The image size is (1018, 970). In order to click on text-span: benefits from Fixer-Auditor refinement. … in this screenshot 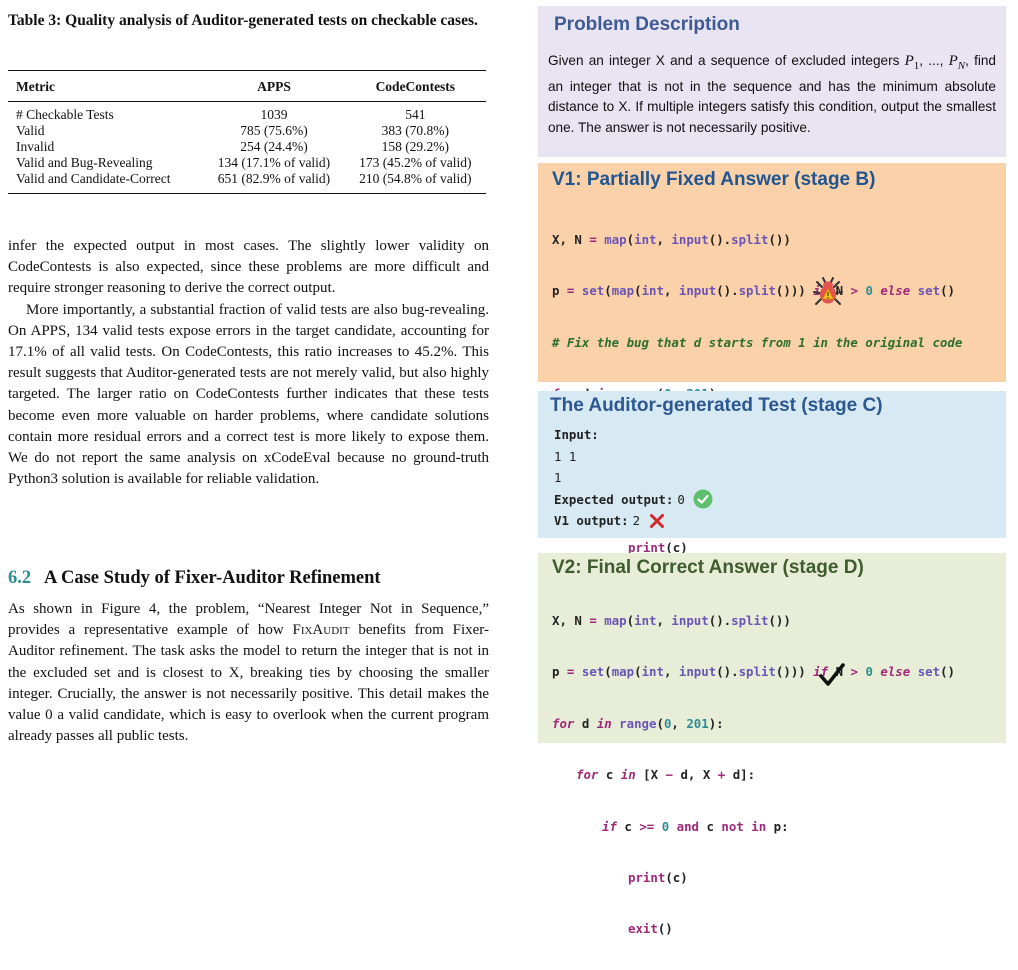, I will do `click(248, 683)`.